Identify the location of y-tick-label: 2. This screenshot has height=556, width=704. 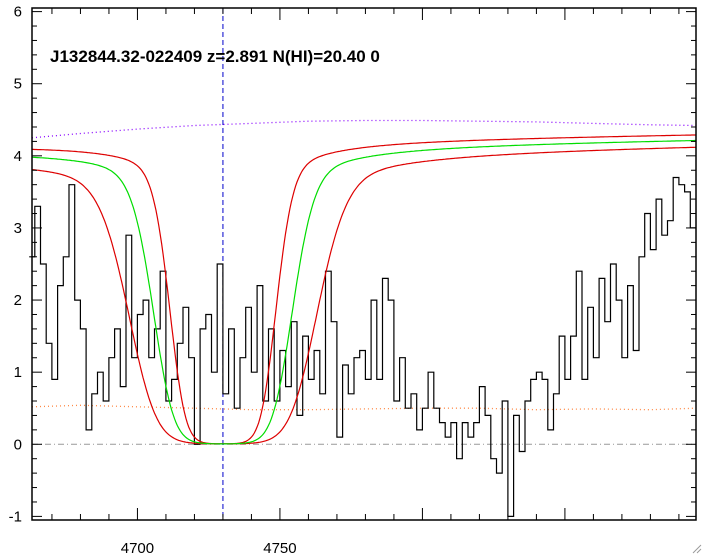
(18, 300).